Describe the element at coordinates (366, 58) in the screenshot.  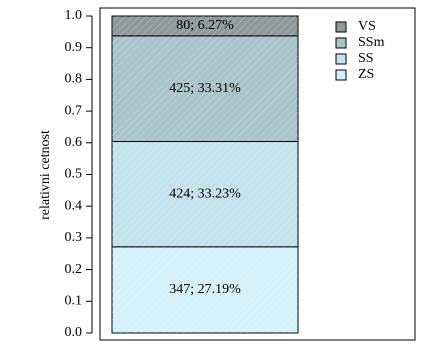
I see `legend-label: SS` at that location.